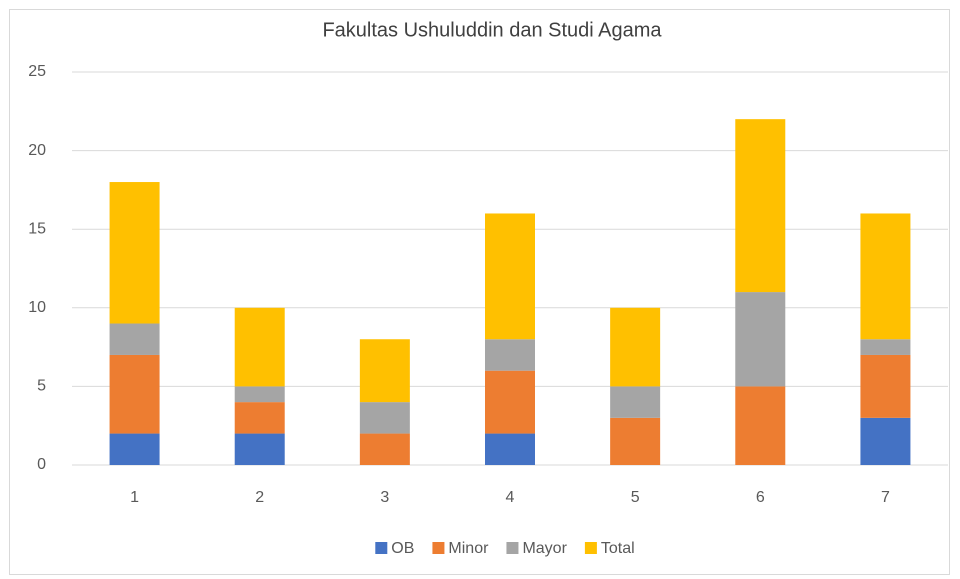 The image size is (960, 579). Describe the element at coordinates (468, 548) in the screenshot. I see `legend-label: Minor` at that location.